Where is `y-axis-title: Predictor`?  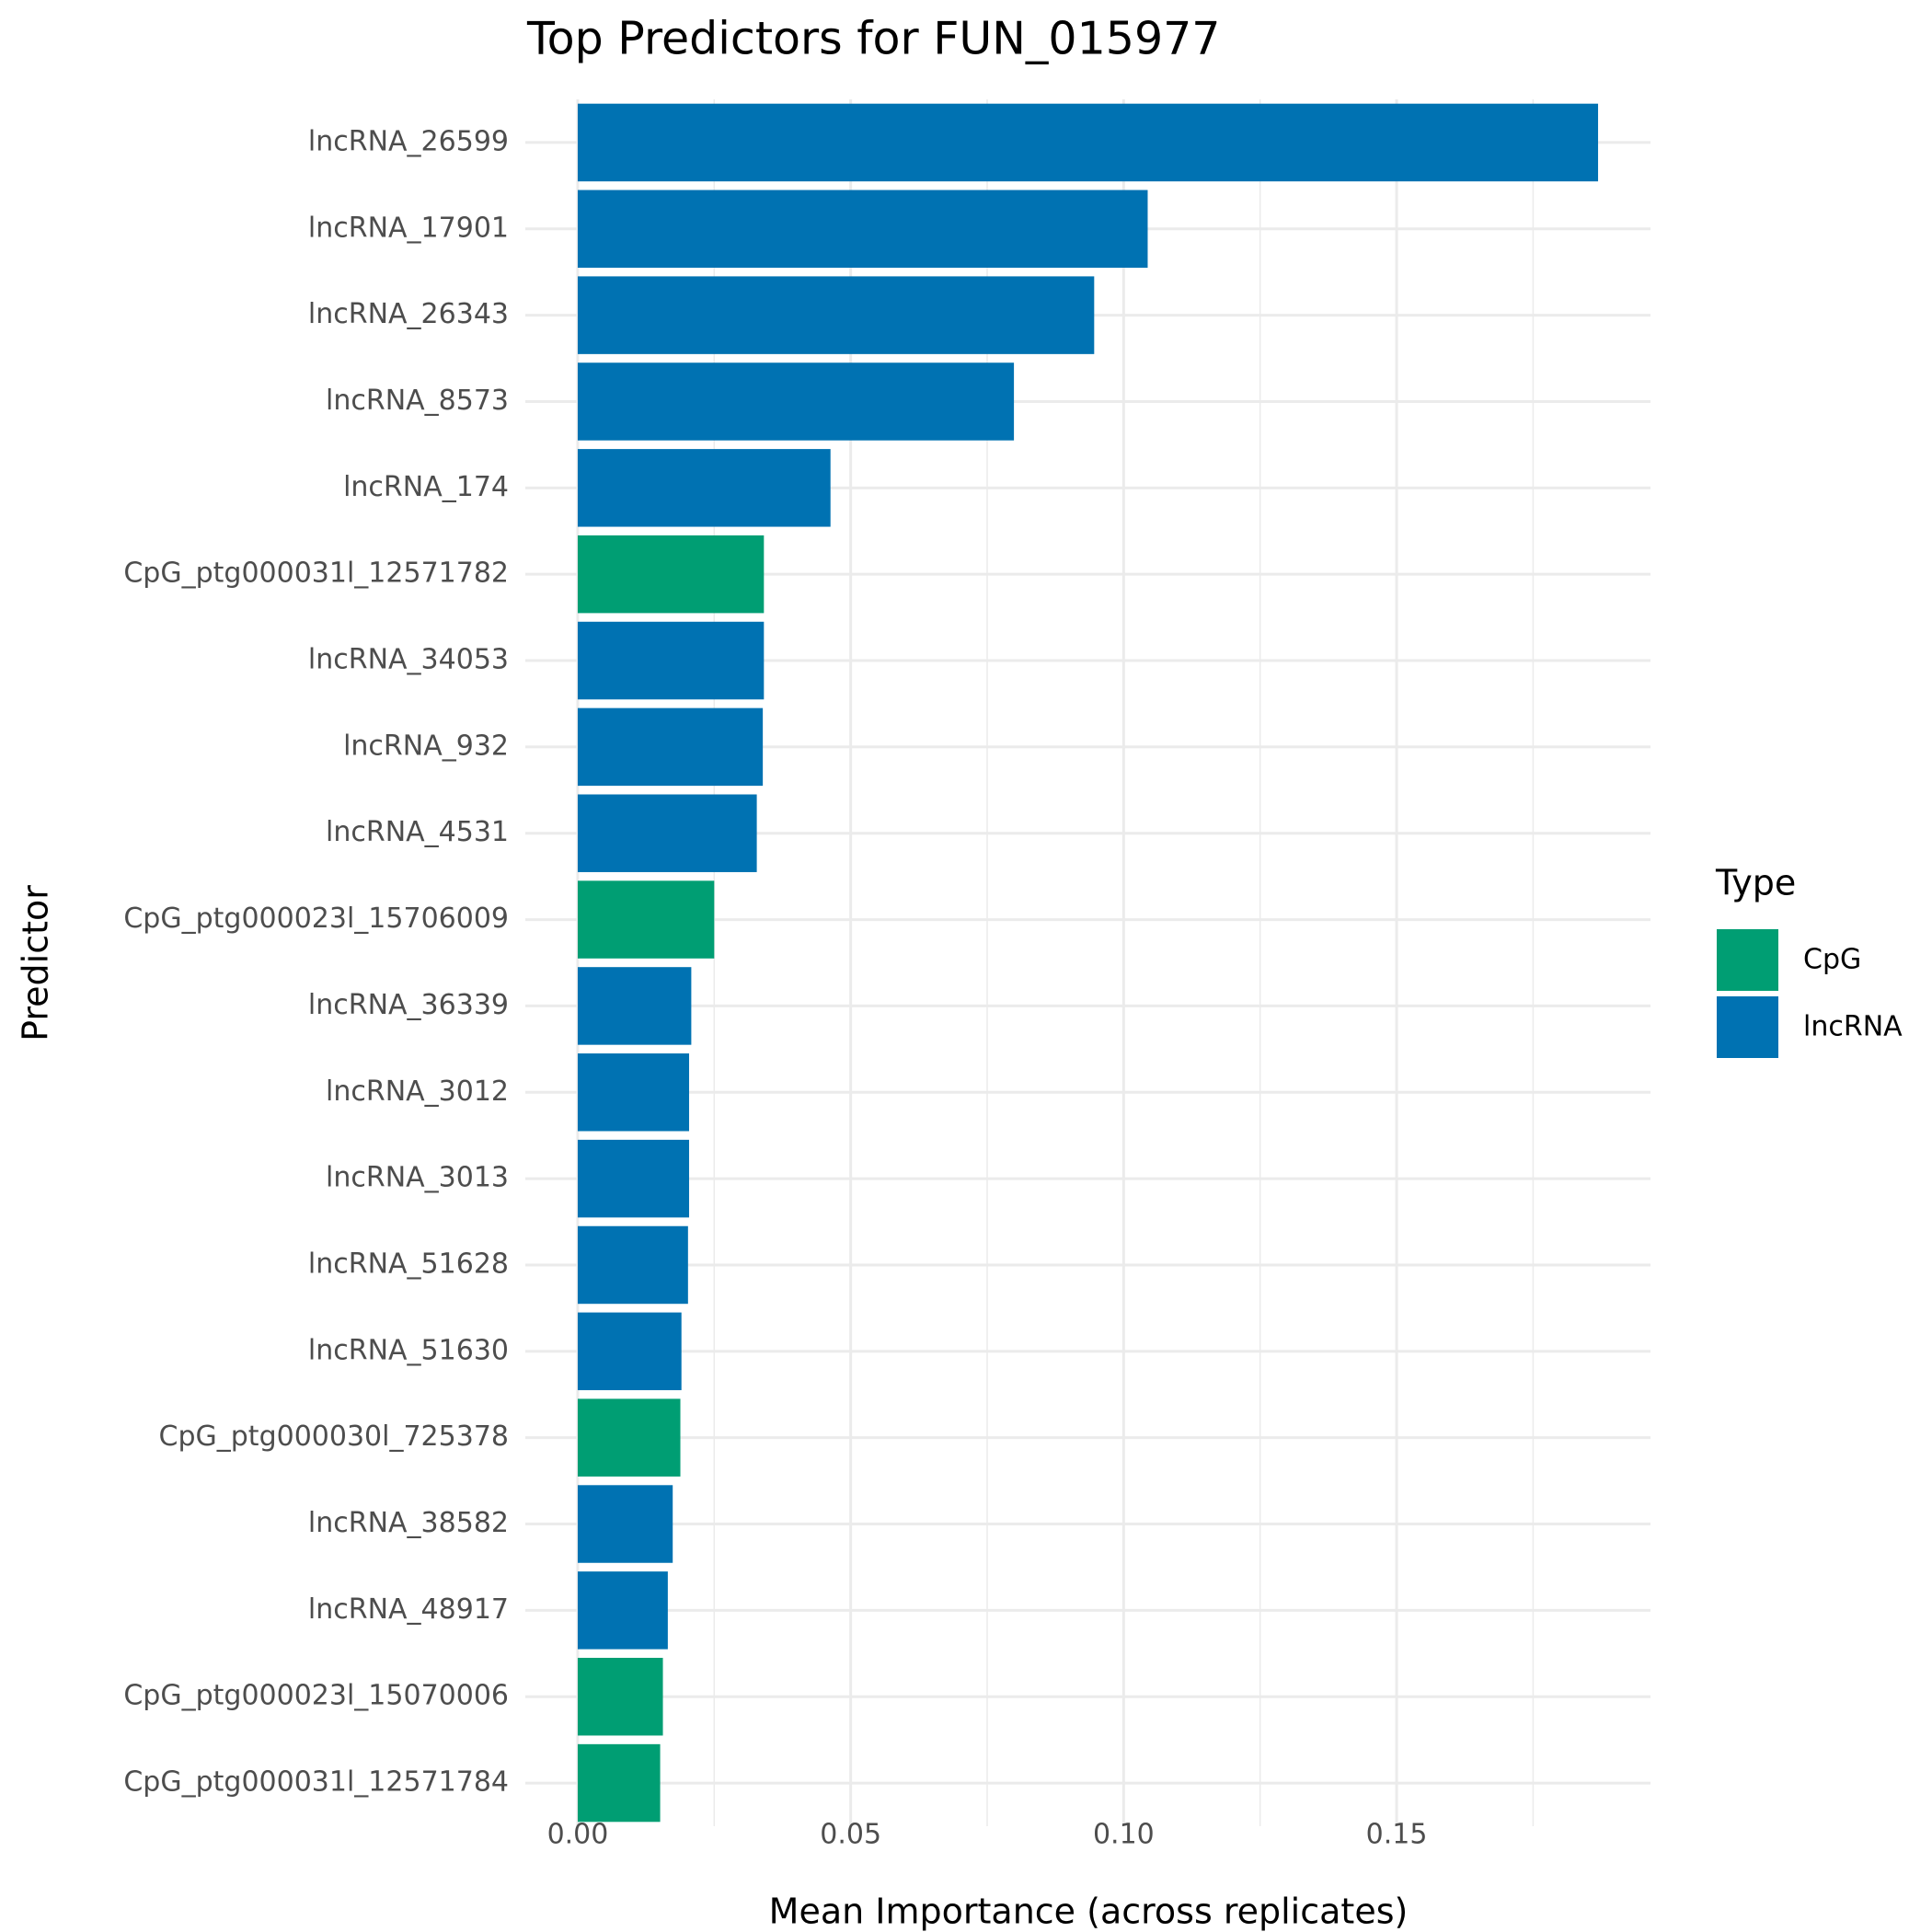 y-axis-title: Predictor is located at coordinates (36, 963).